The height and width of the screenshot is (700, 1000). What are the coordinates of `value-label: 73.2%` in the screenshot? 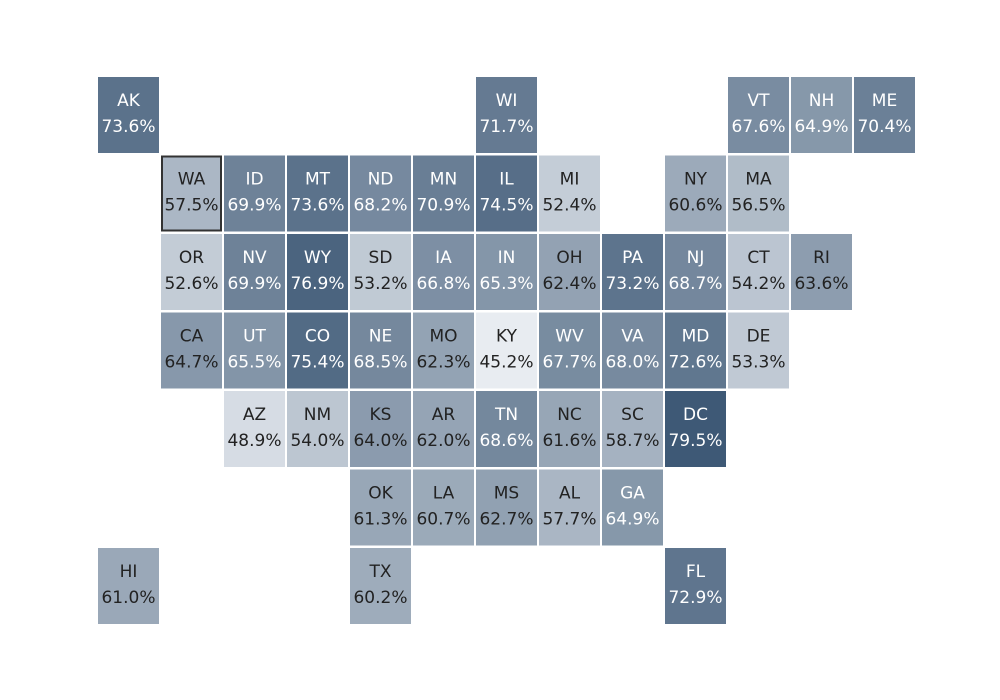 It's located at (632, 284).